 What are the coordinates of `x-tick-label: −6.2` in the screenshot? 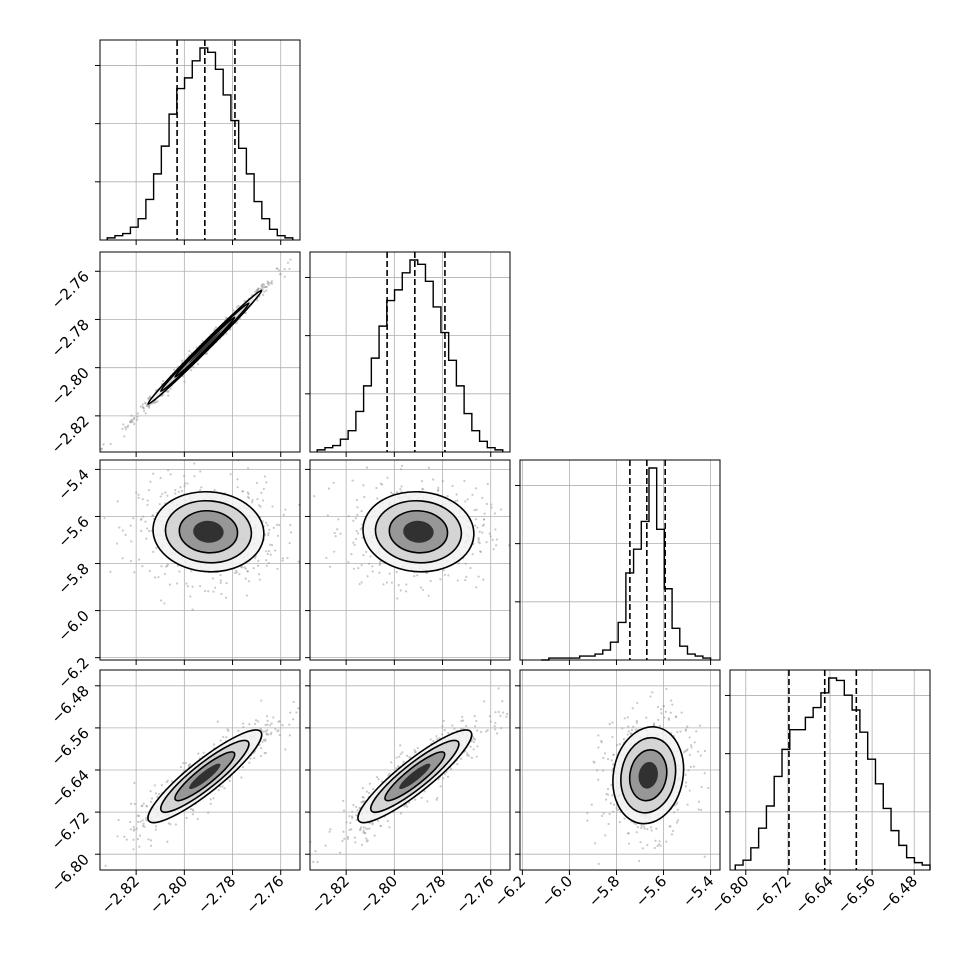 It's located at (510, 891).